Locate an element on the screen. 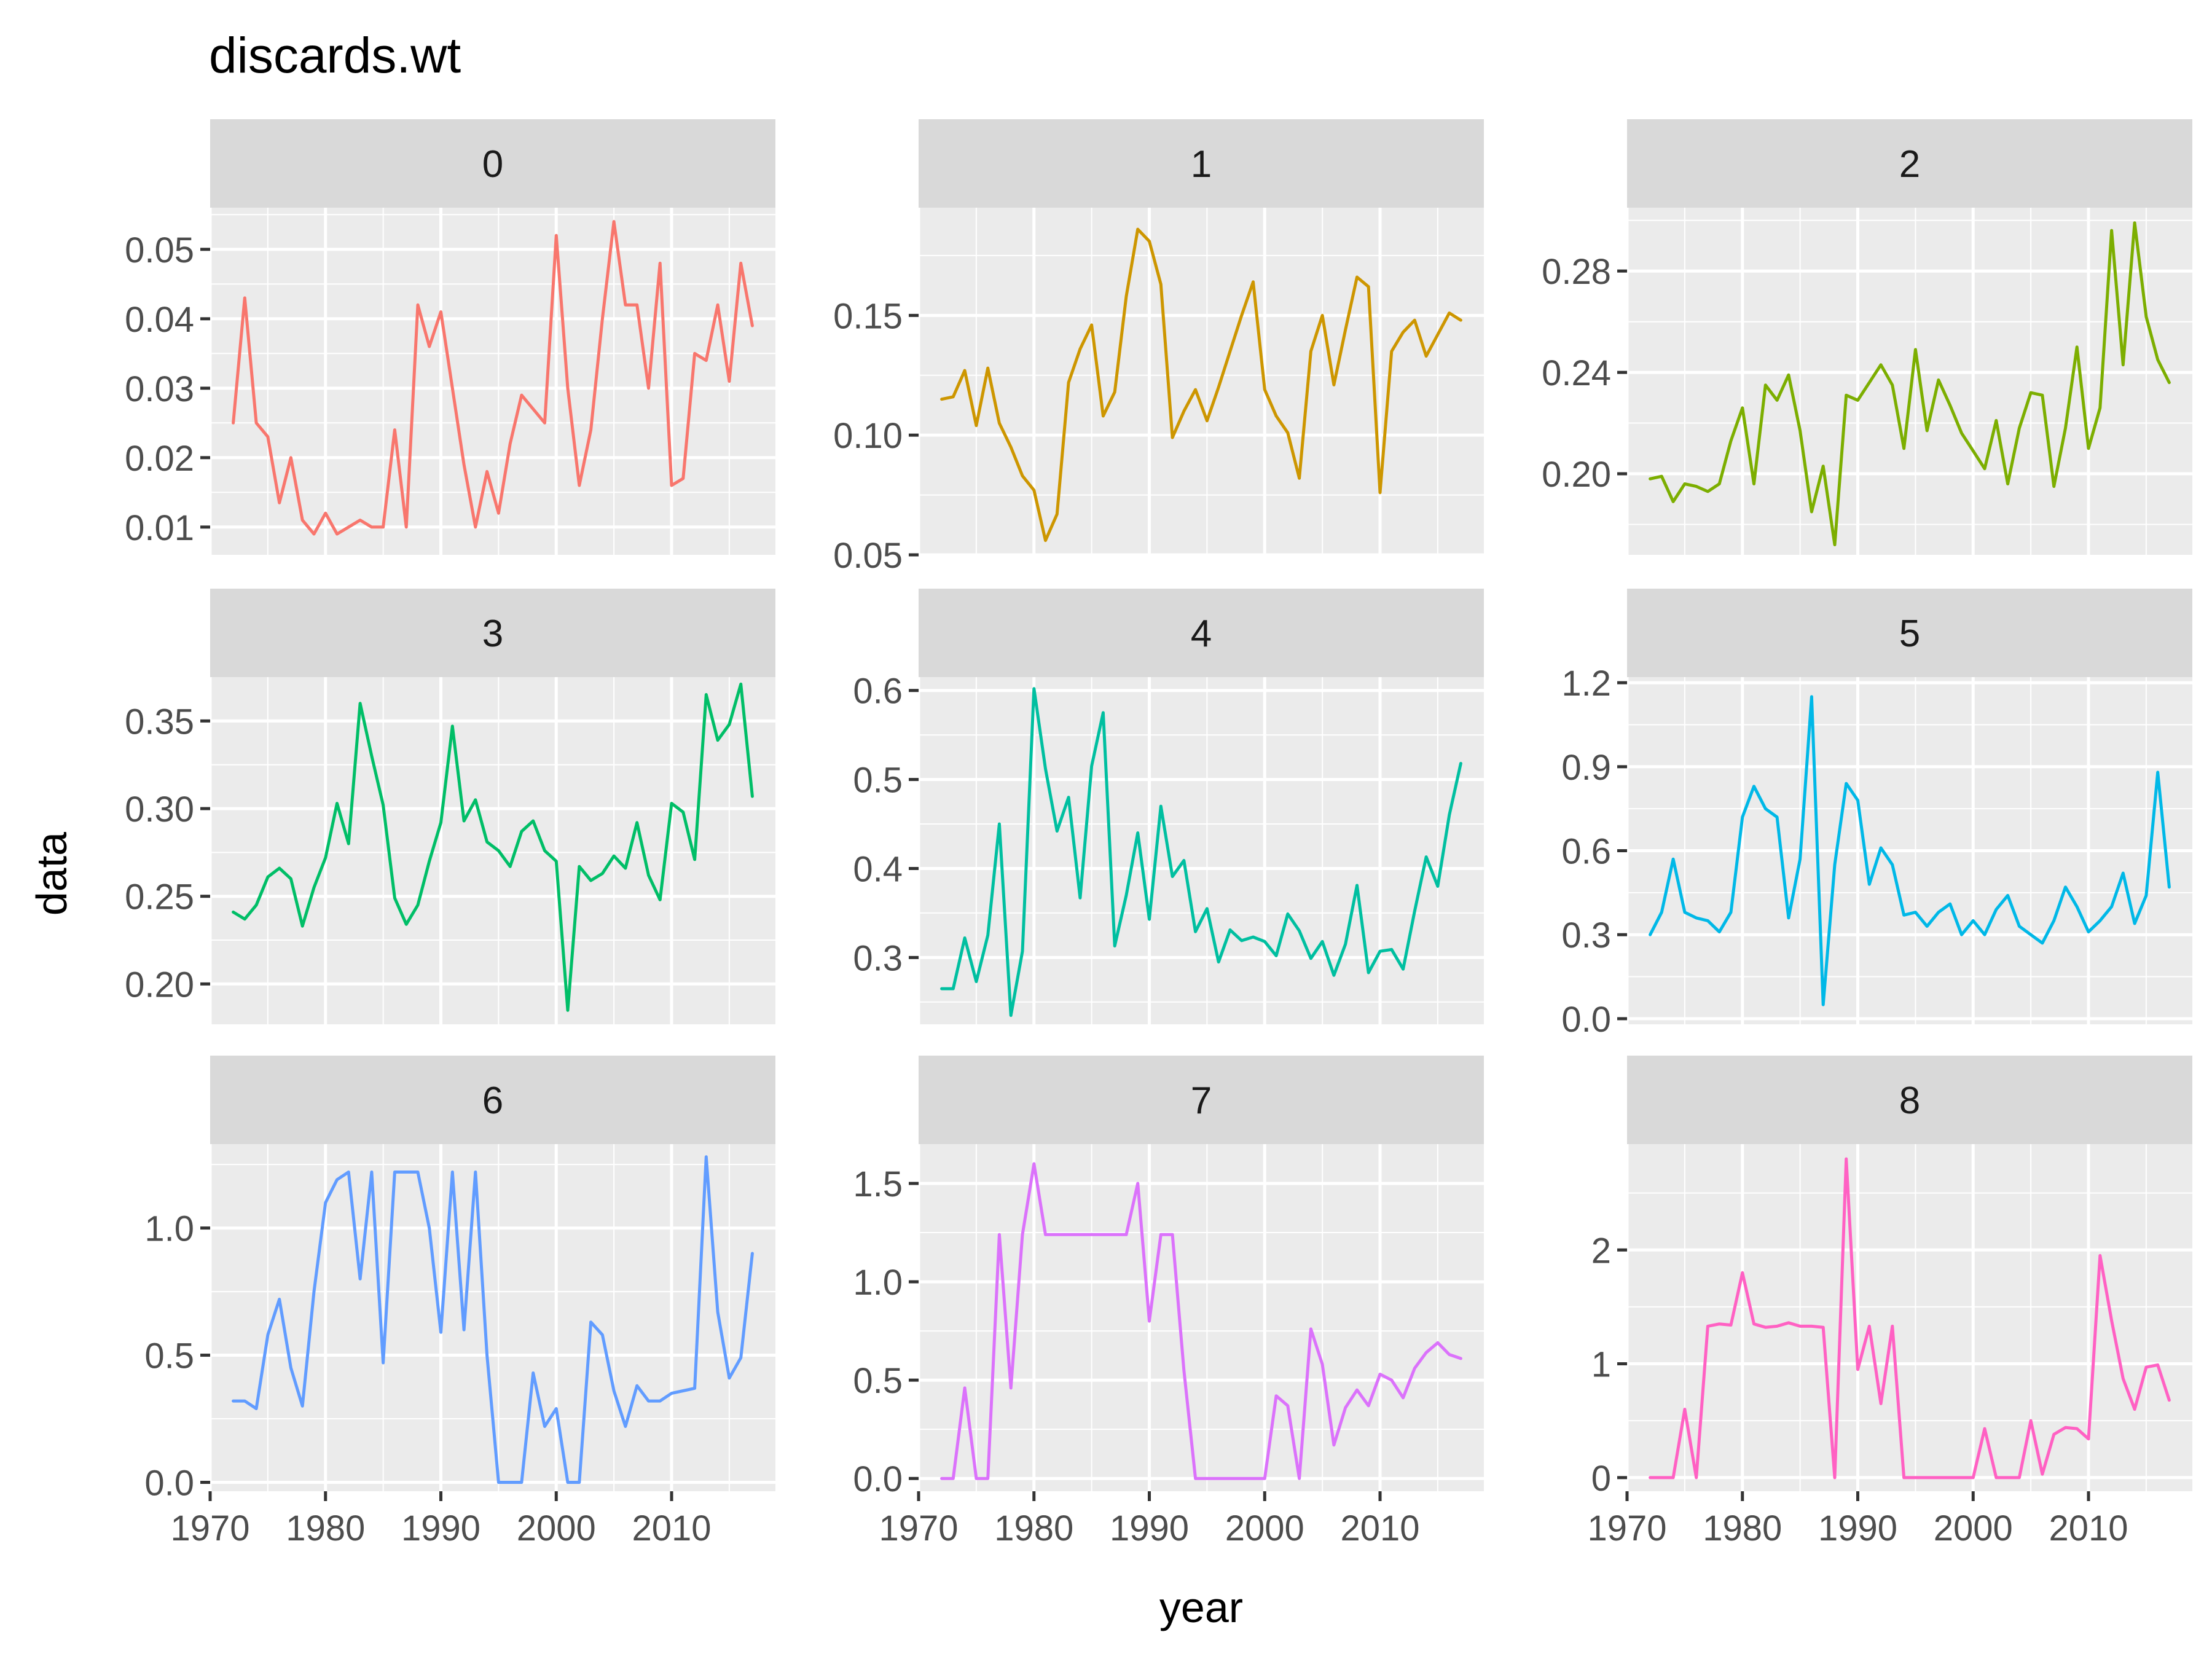  y-tick-label: 0.10 is located at coordinates (868, 436).